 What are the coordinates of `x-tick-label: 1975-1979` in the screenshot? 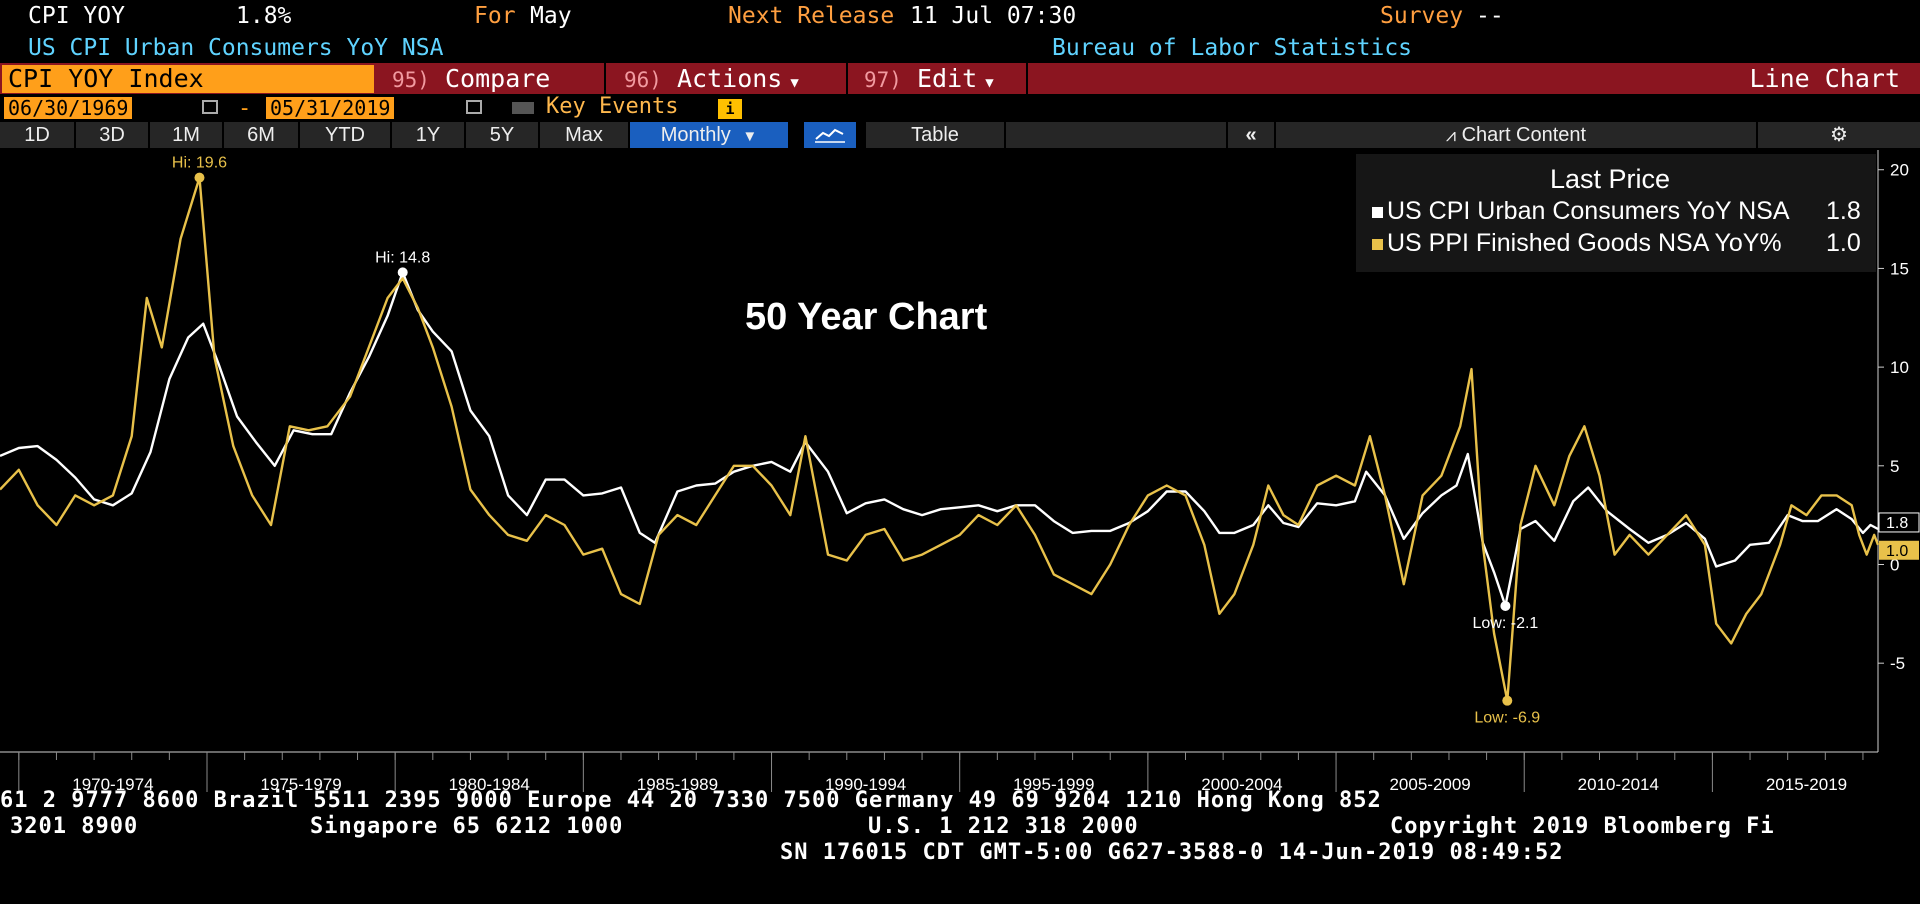 It's located at (300, 784).